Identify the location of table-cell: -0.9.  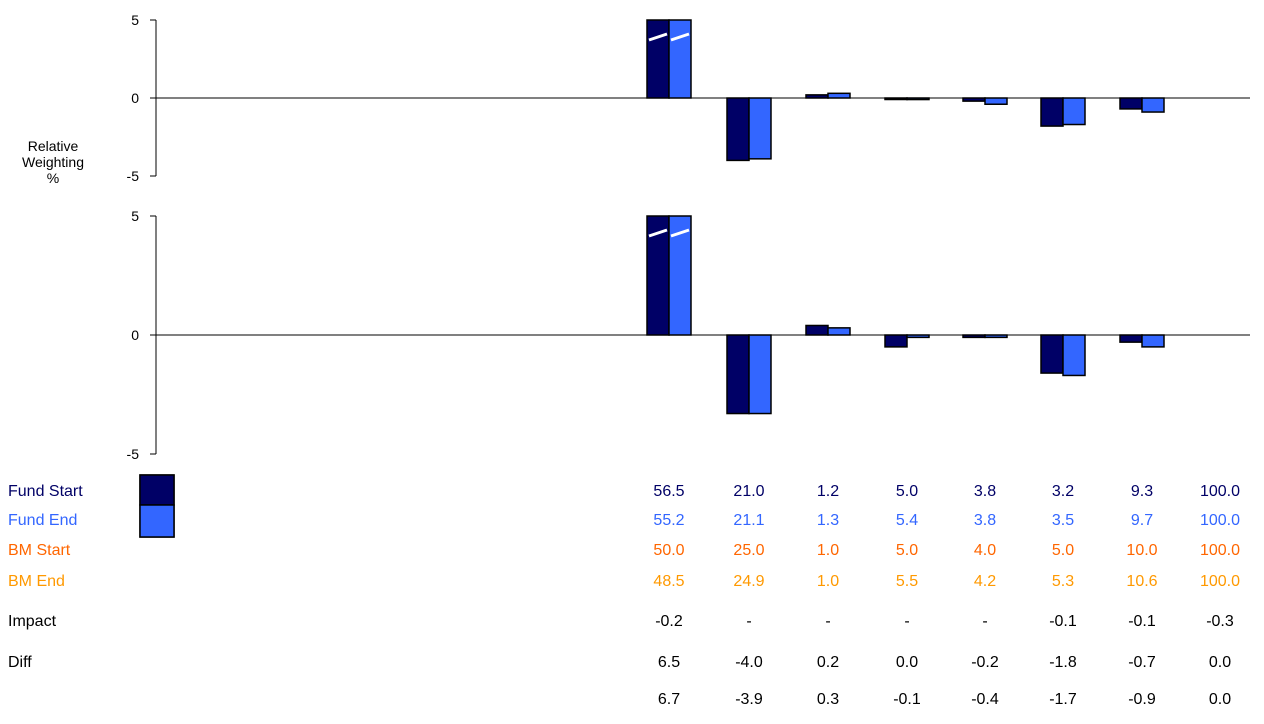
(1142, 699).